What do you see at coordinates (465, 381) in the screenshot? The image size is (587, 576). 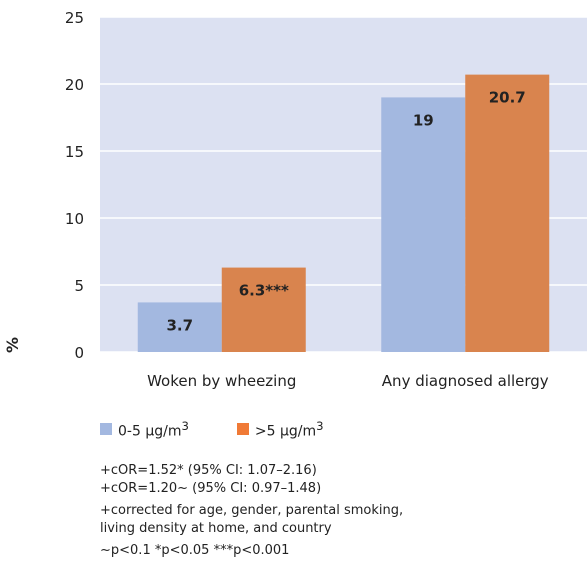 I see `x-tick-label: Any diagnosed allergy` at bounding box center [465, 381].